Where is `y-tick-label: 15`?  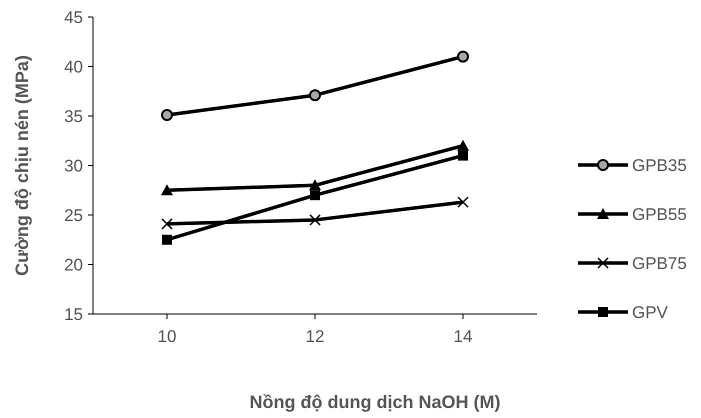 y-tick-label: 15 is located at coordinates (73, 314).